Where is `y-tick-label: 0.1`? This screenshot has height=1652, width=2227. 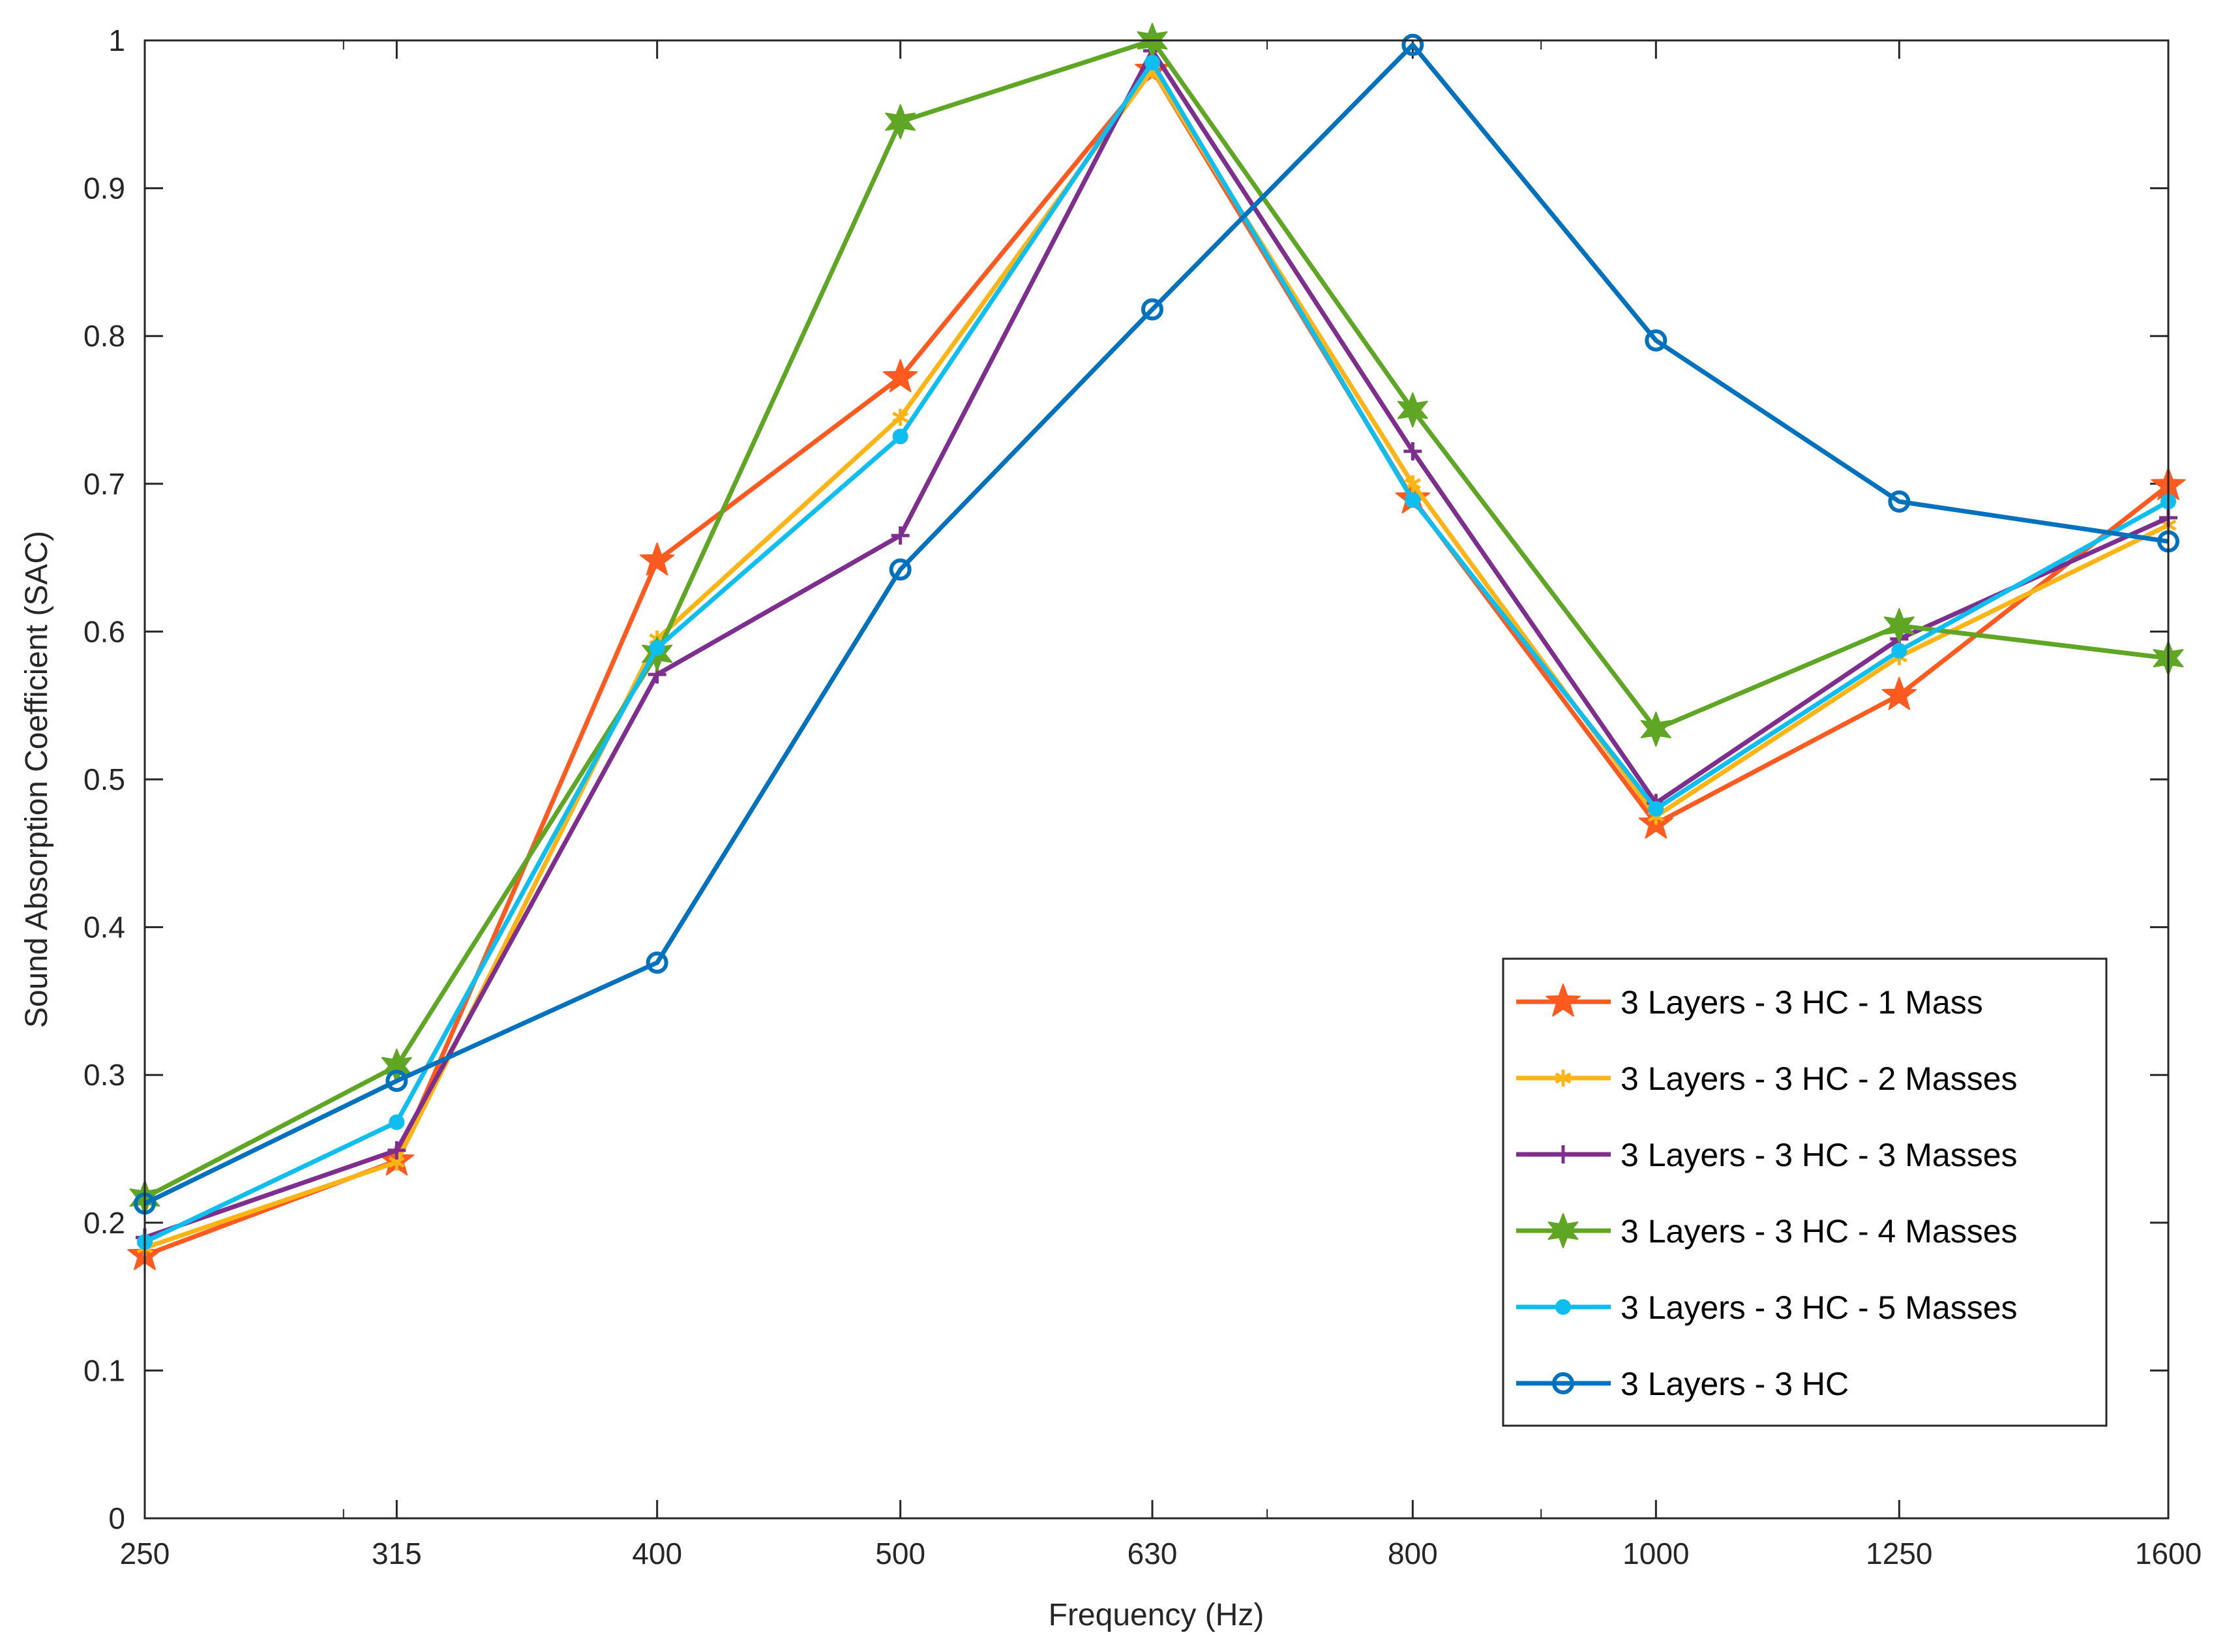 y-tick-label: 0.1 is located at coordinates (104, 1370).